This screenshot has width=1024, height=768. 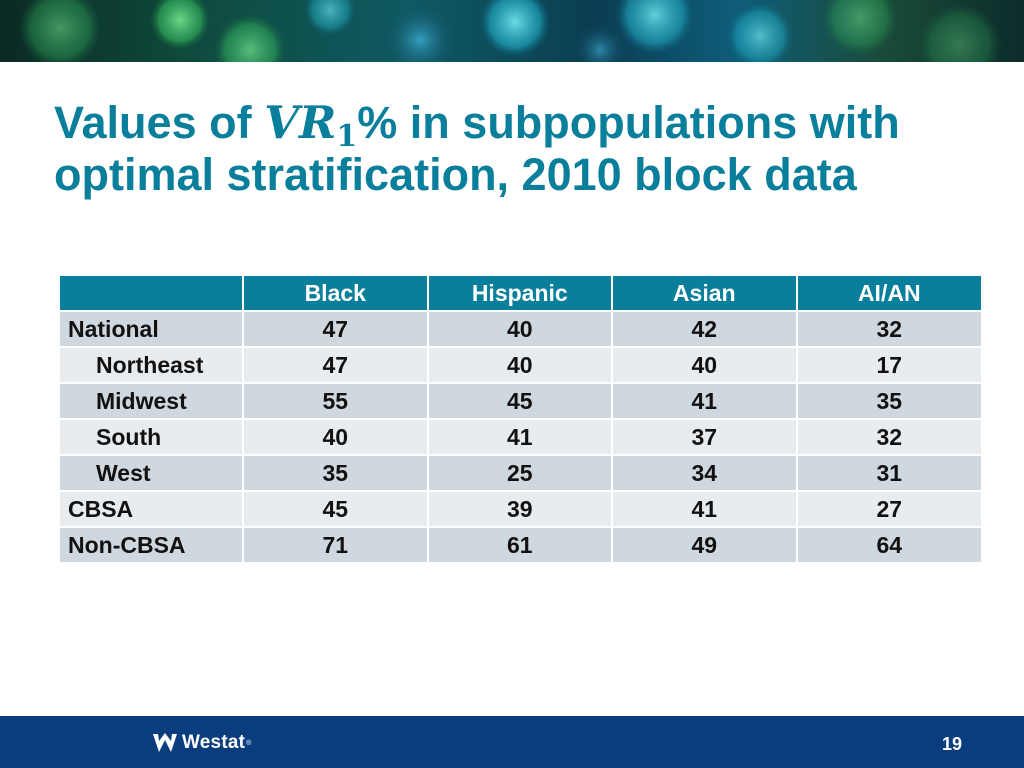 I want to click on table-header-cell: Asian, so click(x=705, y=294).